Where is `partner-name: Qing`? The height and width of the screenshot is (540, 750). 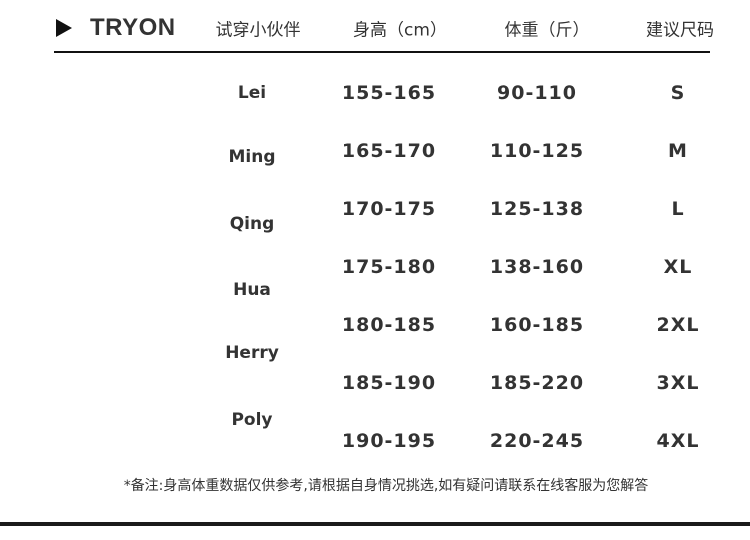 partner-name: Qing is located at coordinates (252, 224).